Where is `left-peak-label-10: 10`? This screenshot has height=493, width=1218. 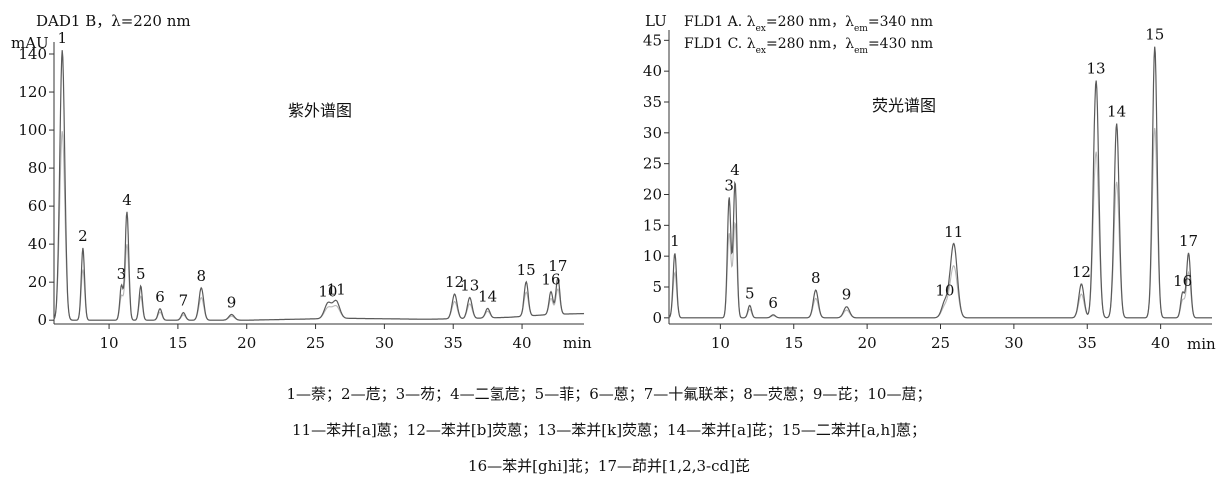 left-peak-label-10: 10 is located at coordinates (327, 291).